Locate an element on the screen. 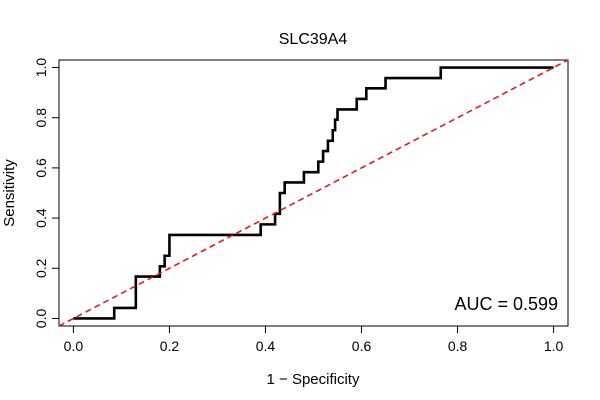 The image size is (600, 400). y-tick-label: 0.0 is located at coordinates (41, 319).